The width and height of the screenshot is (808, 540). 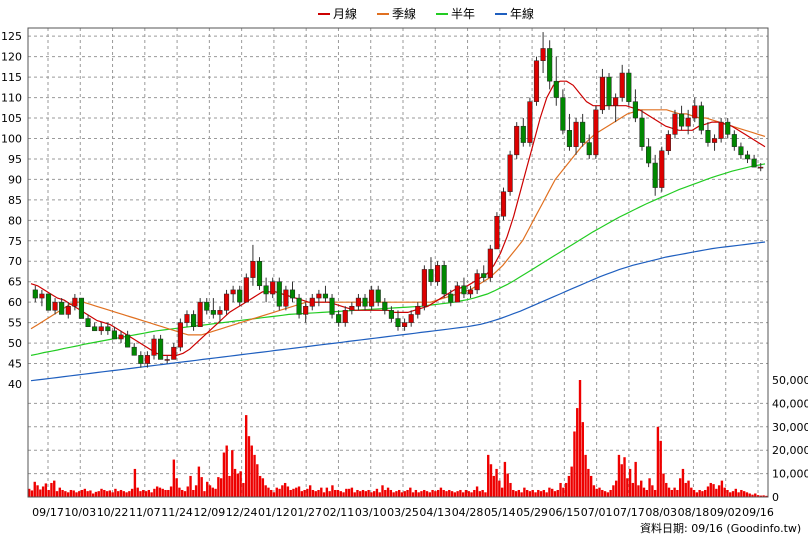 I want to click on price-tick-label: 60, so click(x=15, y=302).